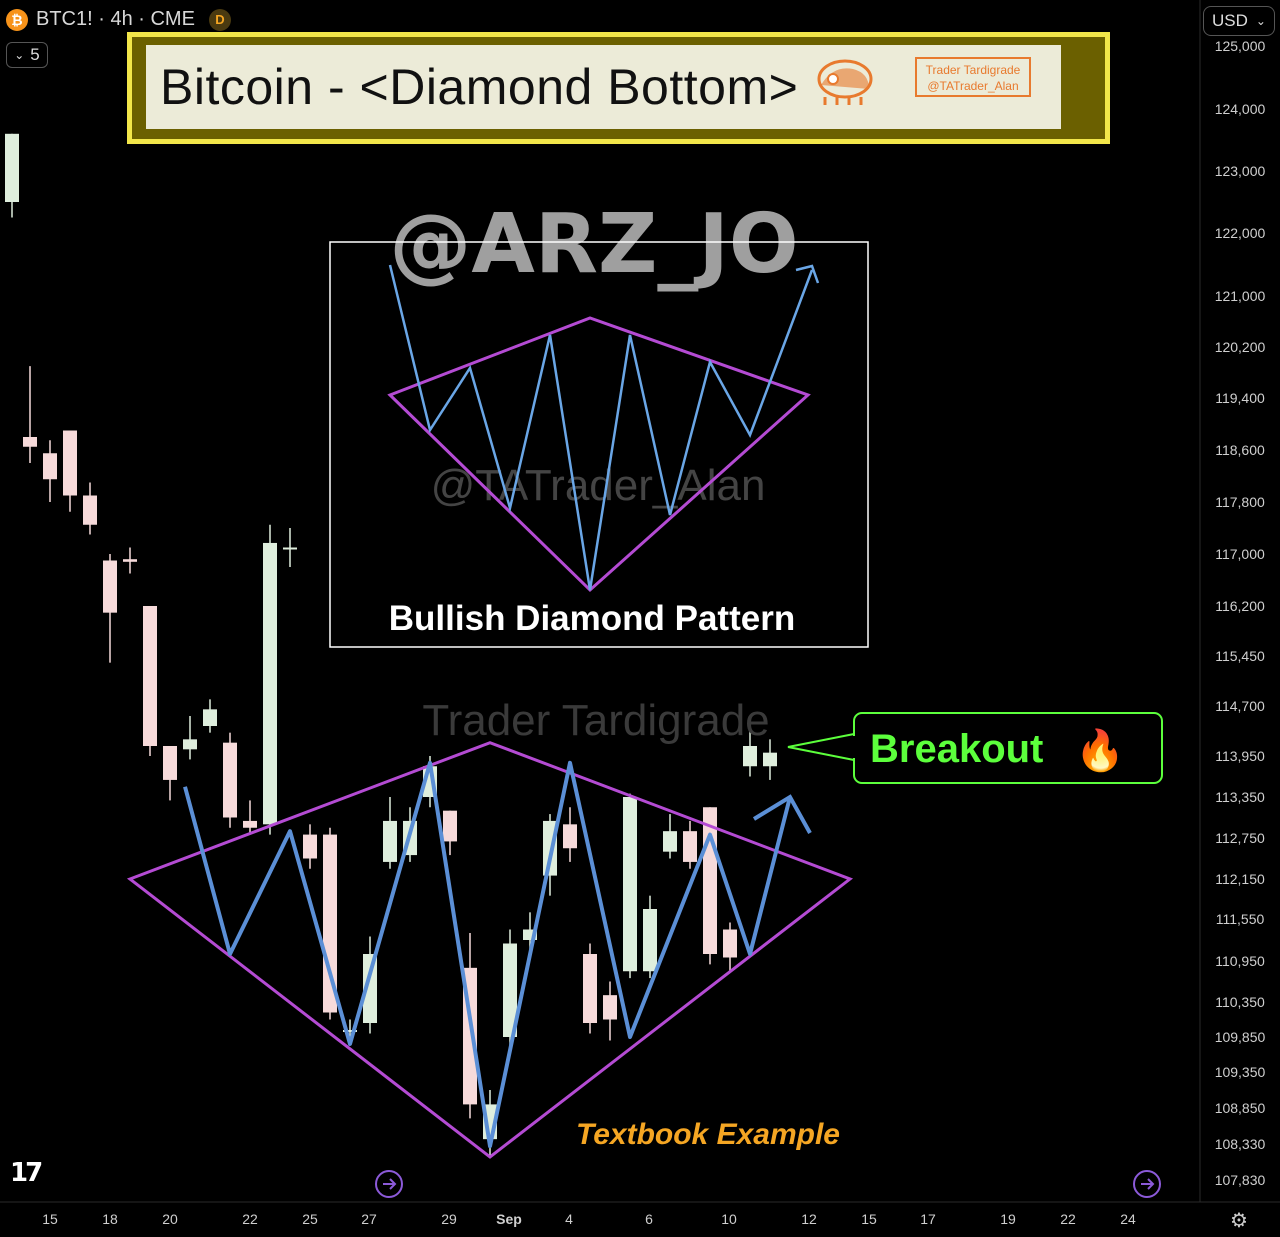  What do you see at coordinates (1240, 706) in the screenshot?
I see `y-tick-label: 114,700` at bounding box center [1240, 706].